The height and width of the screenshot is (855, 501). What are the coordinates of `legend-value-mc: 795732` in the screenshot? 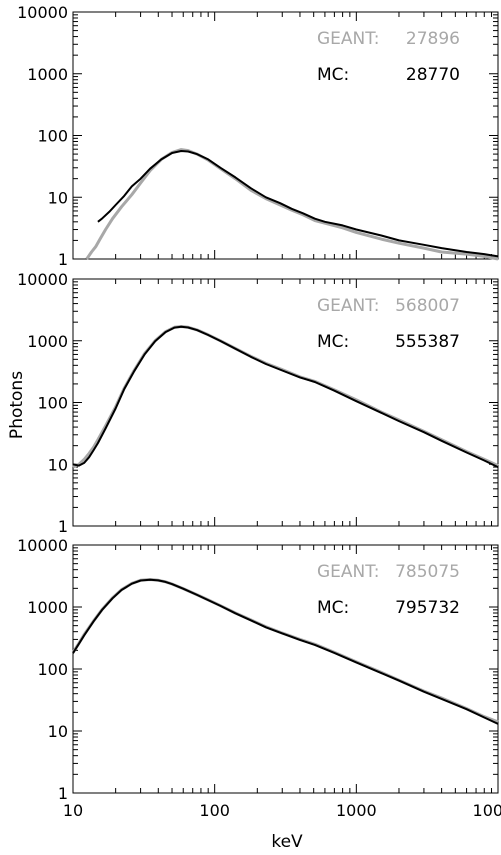 It's located at (427, 608).